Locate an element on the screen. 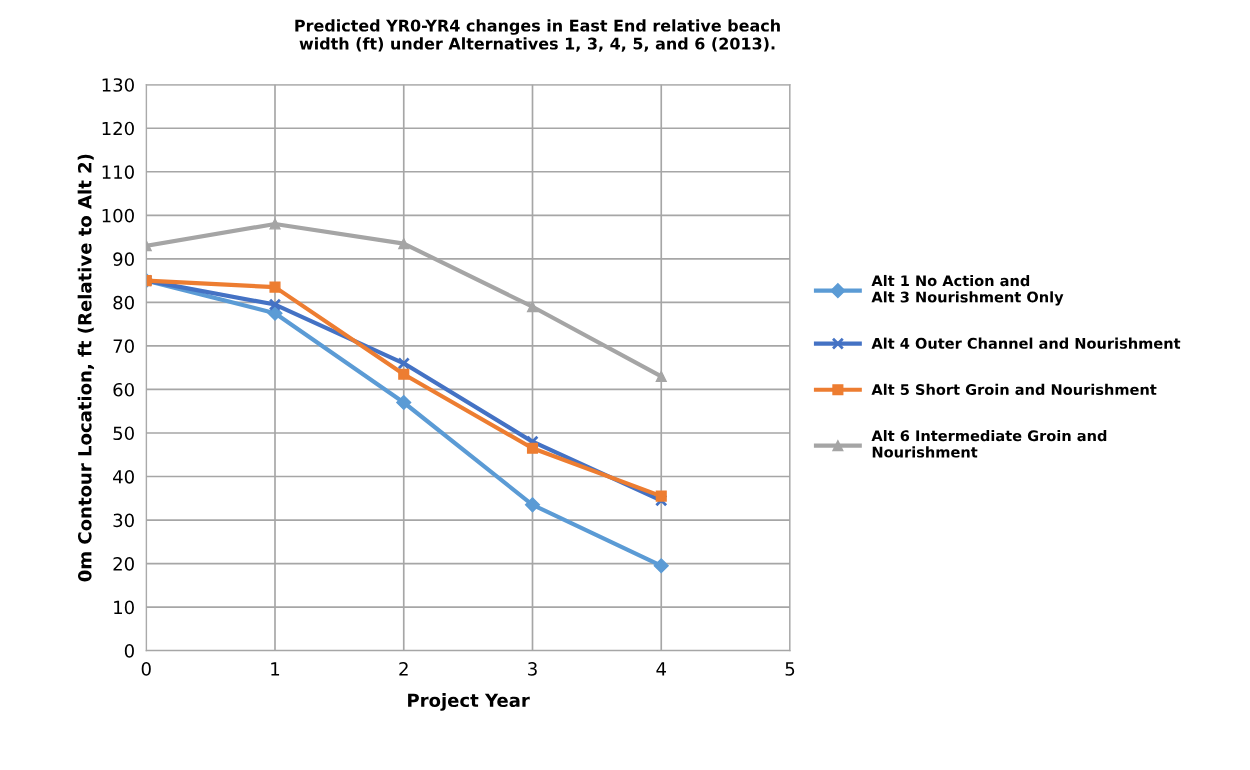 This screenshot has height=770, width=1250. x-tick-label: 2 is located at coordinates (403, 669).